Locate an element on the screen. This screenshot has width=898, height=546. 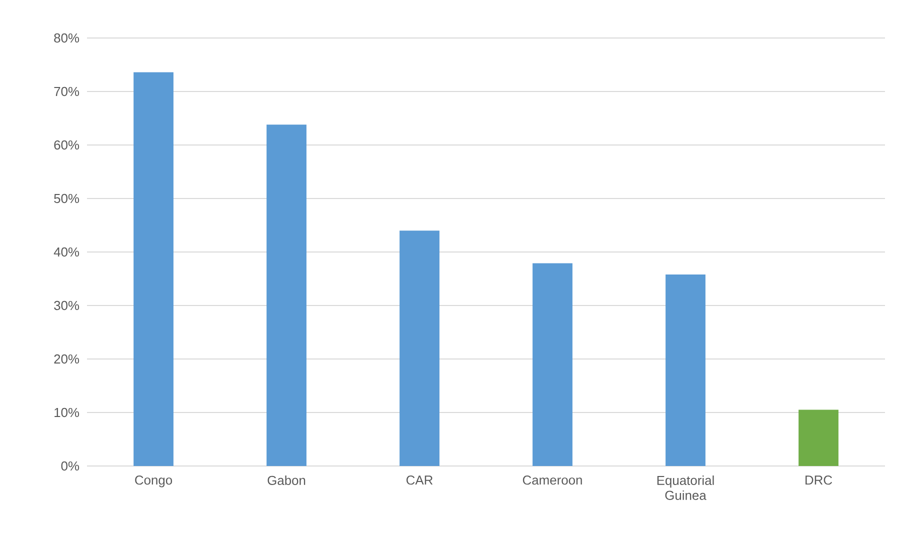
y-tick-label: 80% is located at coordinates (67, 38).